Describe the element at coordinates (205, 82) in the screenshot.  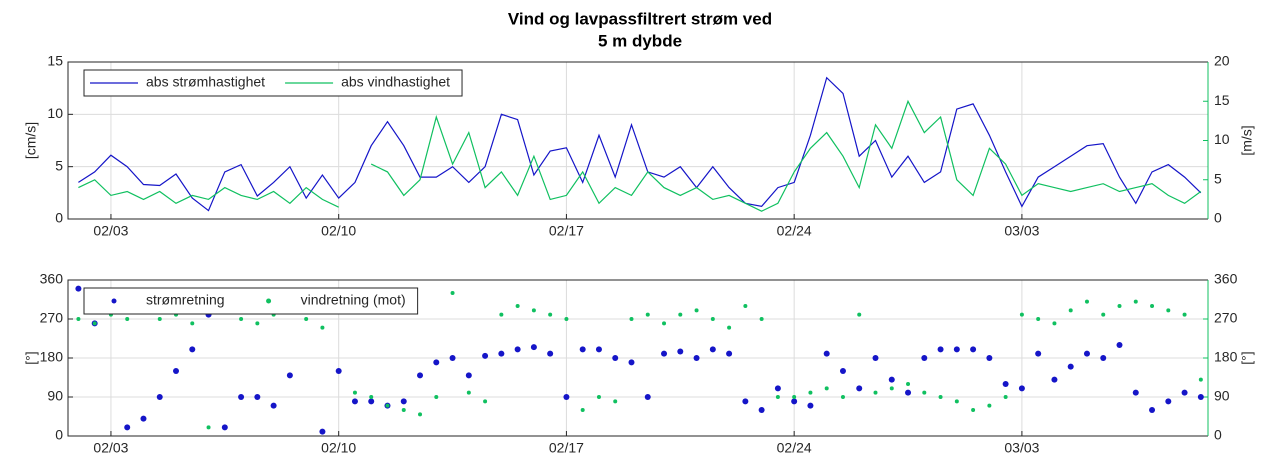
I see `legend-label: abs strømhastighet` at that location.